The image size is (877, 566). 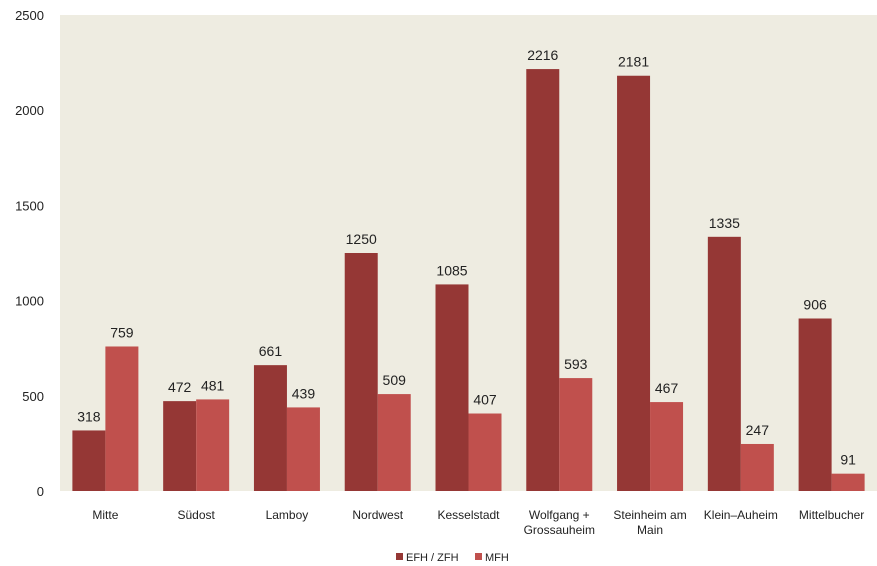 What do you see at coordinates (271, 351) in the screenshot?
I see `data-label: 661` at bounding box center [271, 351].